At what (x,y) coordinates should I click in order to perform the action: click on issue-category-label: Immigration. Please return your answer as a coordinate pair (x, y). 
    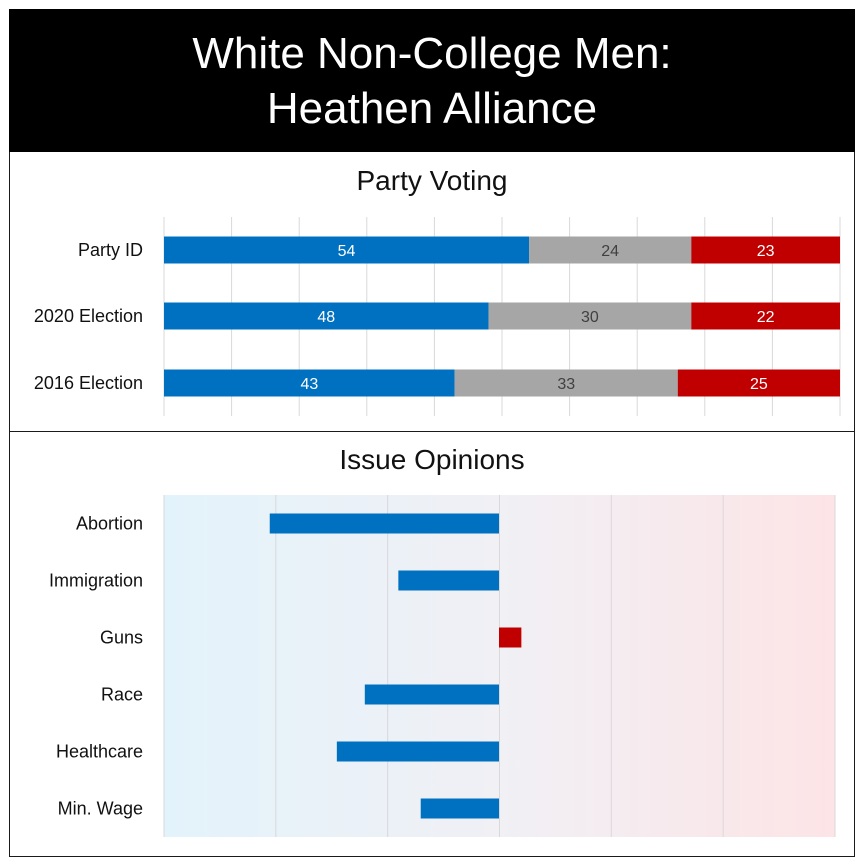
    Looking at the image, I should click on (96, 581).